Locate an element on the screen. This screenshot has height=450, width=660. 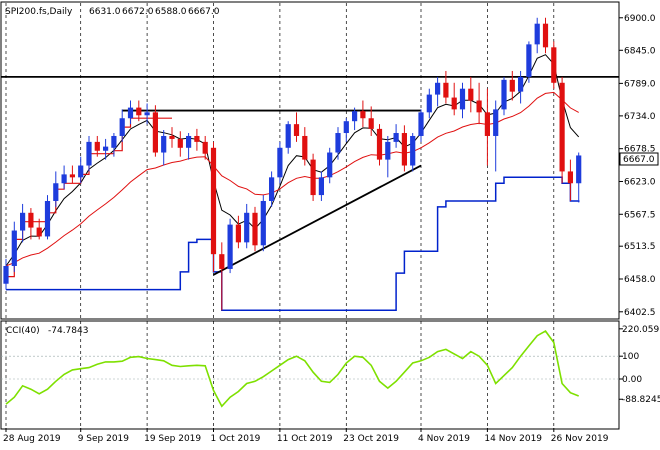
last-price-tag is located at coordinates (639, 159).